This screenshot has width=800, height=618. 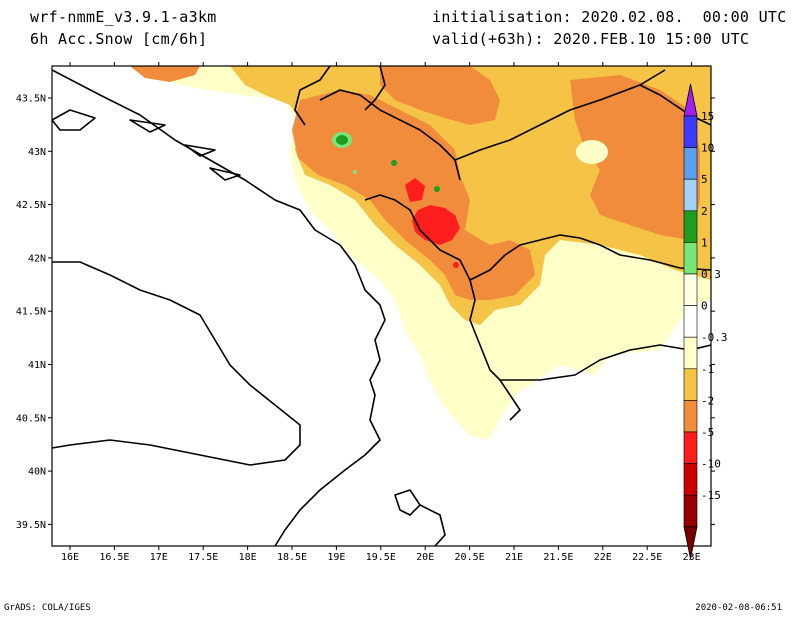 What do you see at coordinates (37, 472) in the screenshot?
I see `lat-label: 40N` at bounding box center [37, 472].